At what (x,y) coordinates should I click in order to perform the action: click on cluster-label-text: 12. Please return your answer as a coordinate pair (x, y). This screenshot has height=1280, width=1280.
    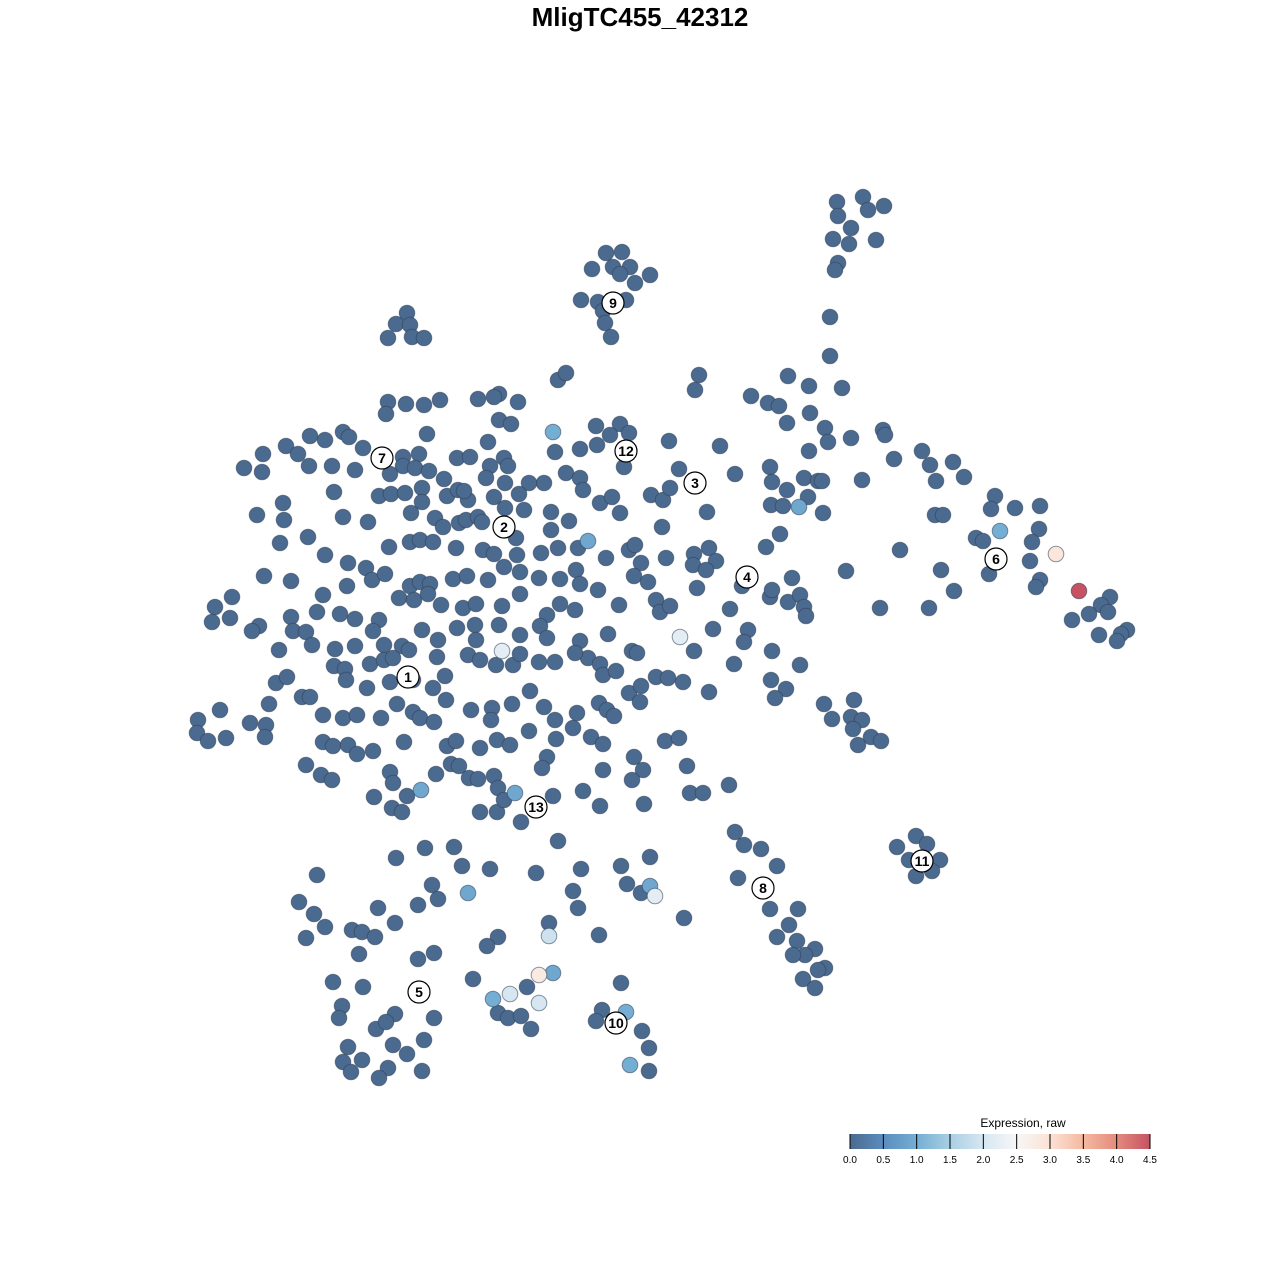
    Looking at the image, I should click on (626, 451).